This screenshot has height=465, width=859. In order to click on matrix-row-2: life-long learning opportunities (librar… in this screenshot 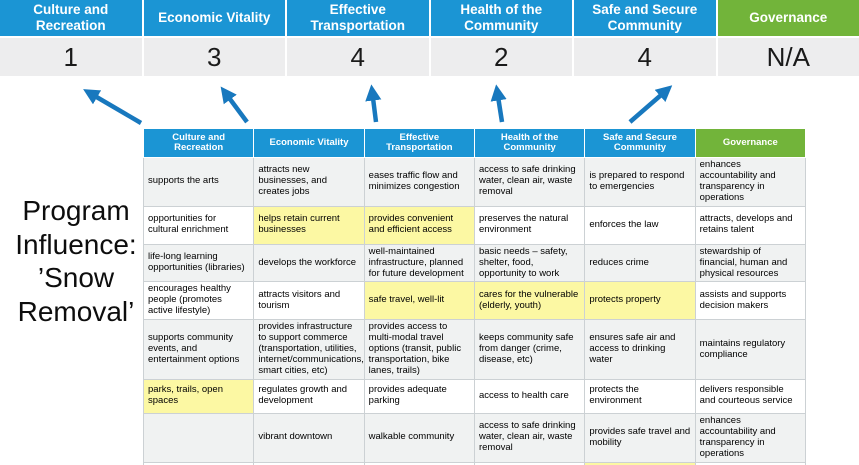, I will do `click(474, 263)`.